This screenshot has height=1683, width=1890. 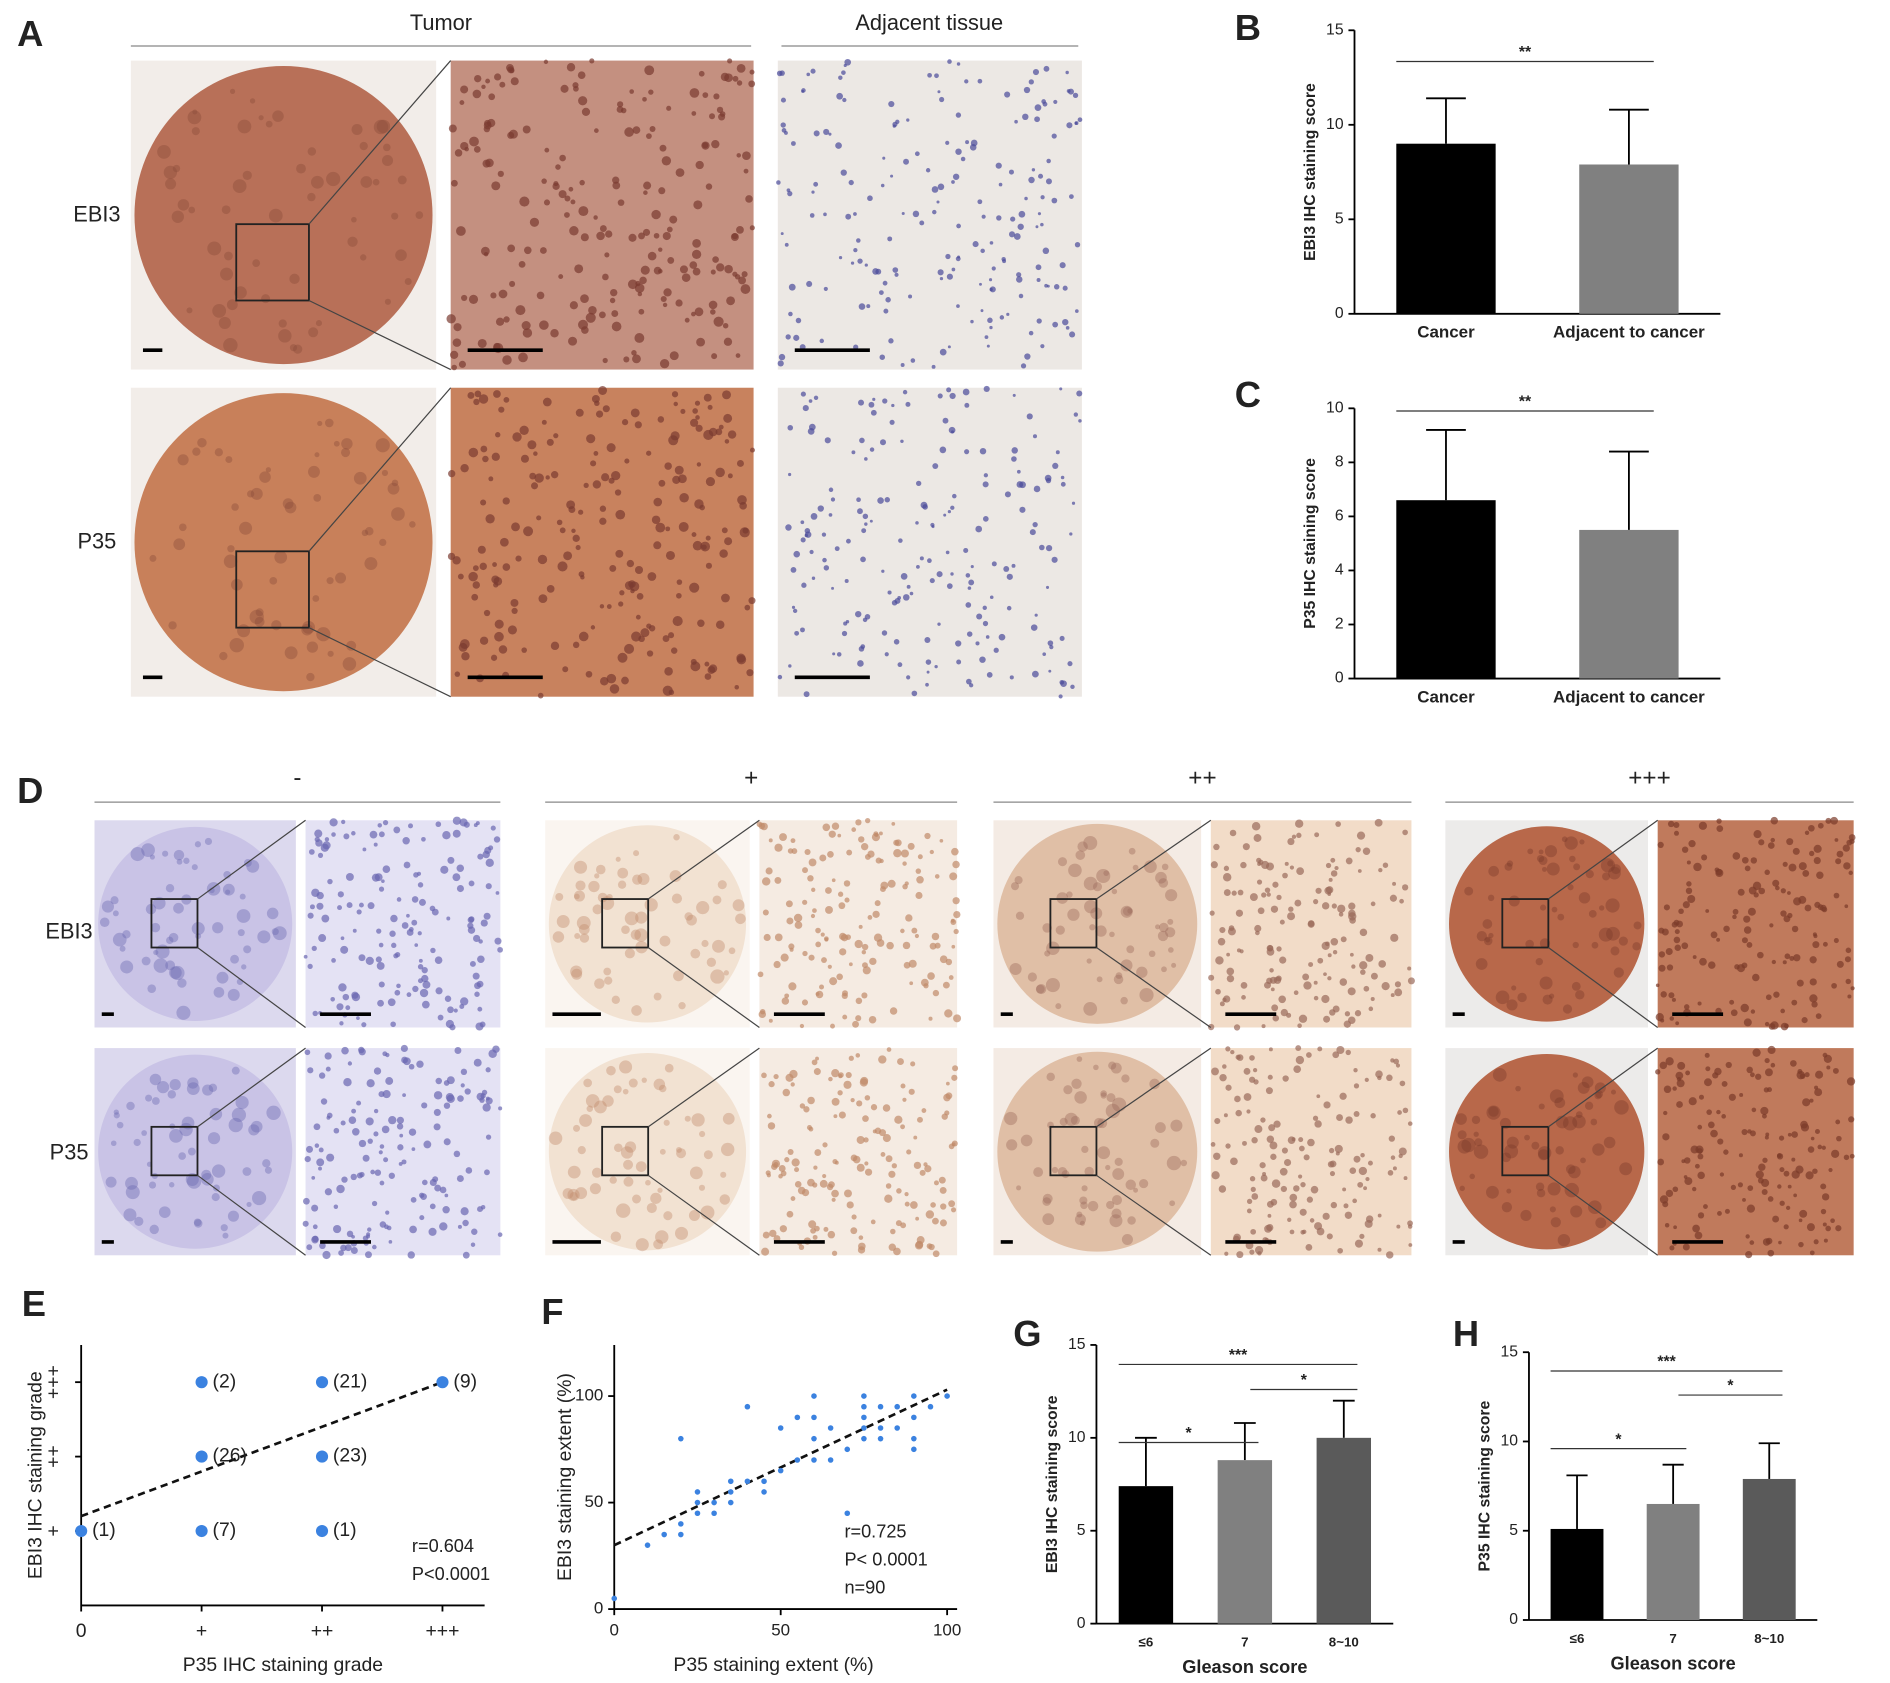 What do you see at coordinates (747, 1481) in the screenshot?
I see `data-point` at bounding box center [747, 1481].